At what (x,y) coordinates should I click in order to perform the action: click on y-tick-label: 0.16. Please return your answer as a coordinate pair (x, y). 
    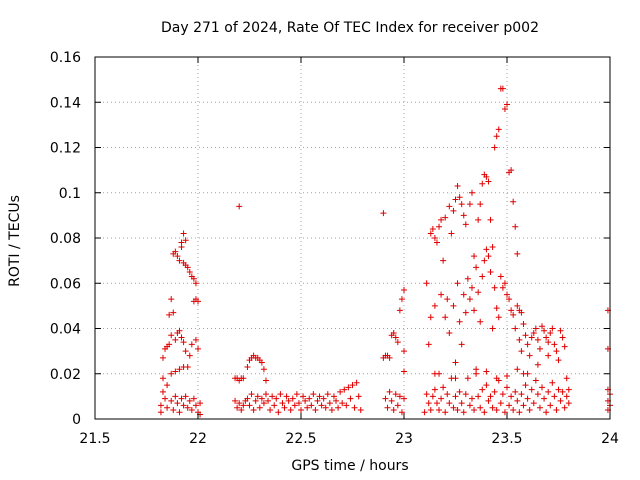
    Looking at the image, I should click on (65, 58).